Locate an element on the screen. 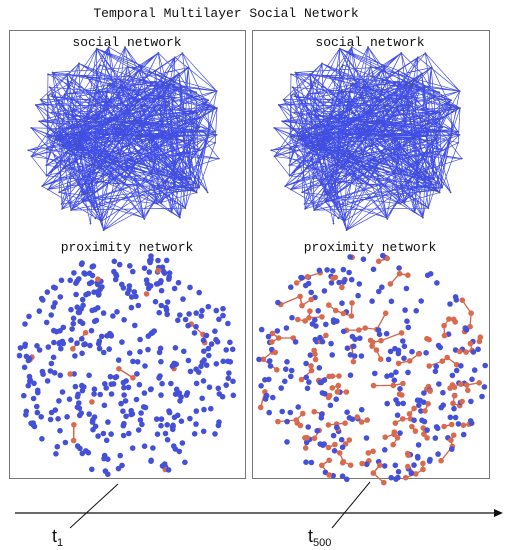 The height and width of the screenshot is (550, 507). social-edges is located at coordinates (367, 138).